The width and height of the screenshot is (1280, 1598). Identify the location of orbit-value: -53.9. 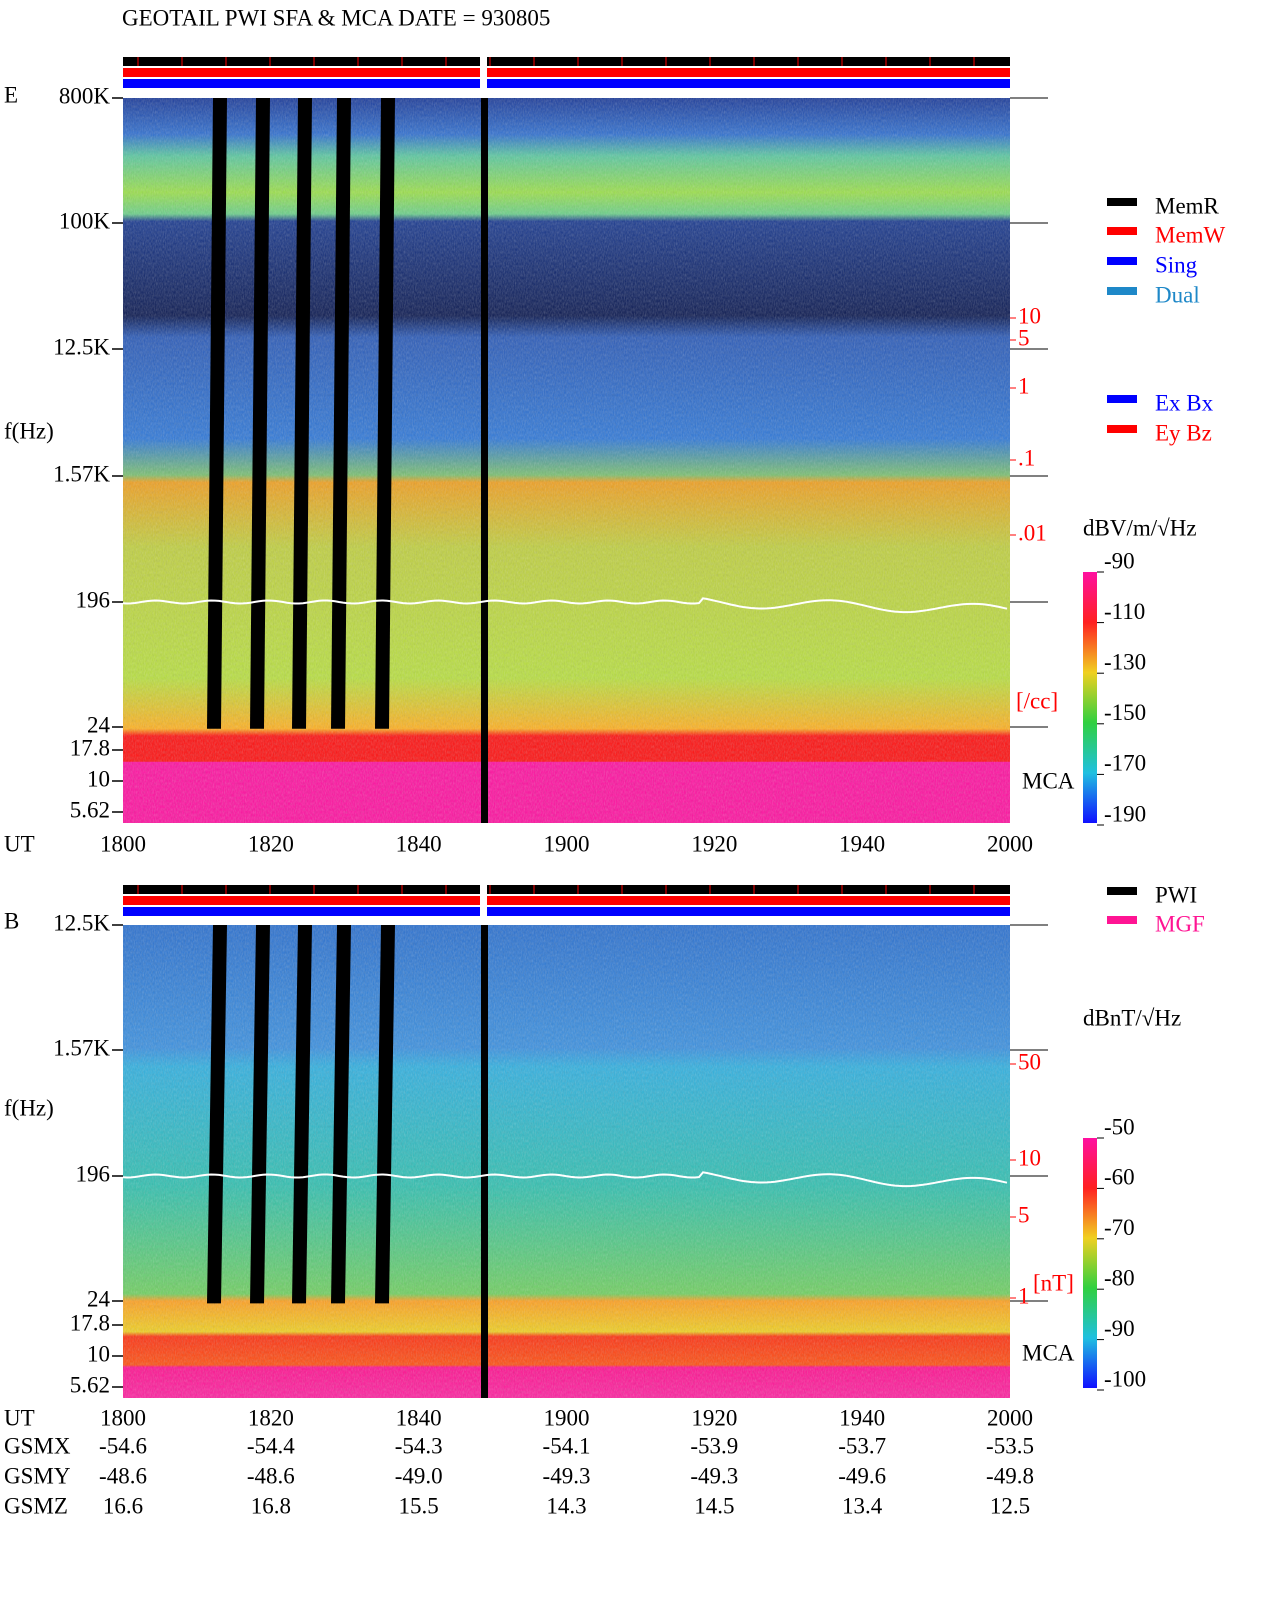
(714, 1445).